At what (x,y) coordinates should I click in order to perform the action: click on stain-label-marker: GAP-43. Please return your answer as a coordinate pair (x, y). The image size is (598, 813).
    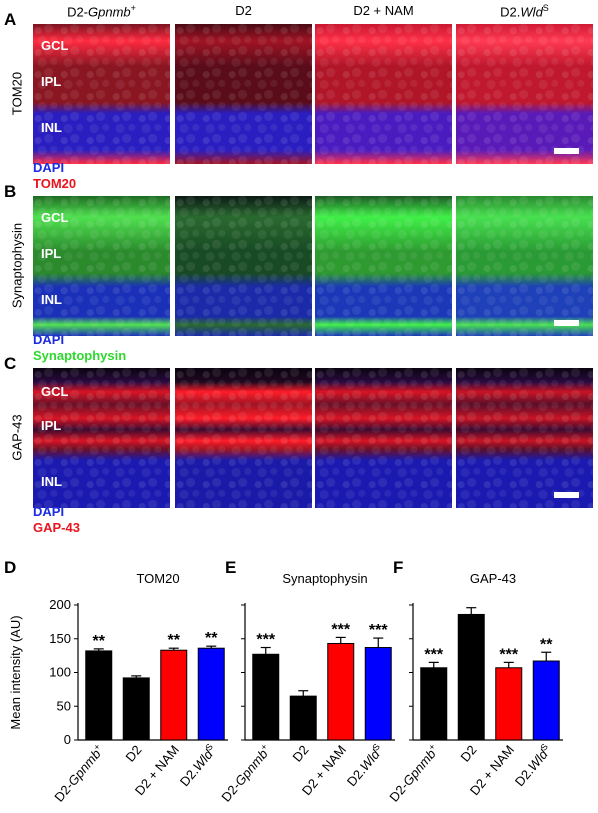
    Looking at the image, I should click on (56, 527).